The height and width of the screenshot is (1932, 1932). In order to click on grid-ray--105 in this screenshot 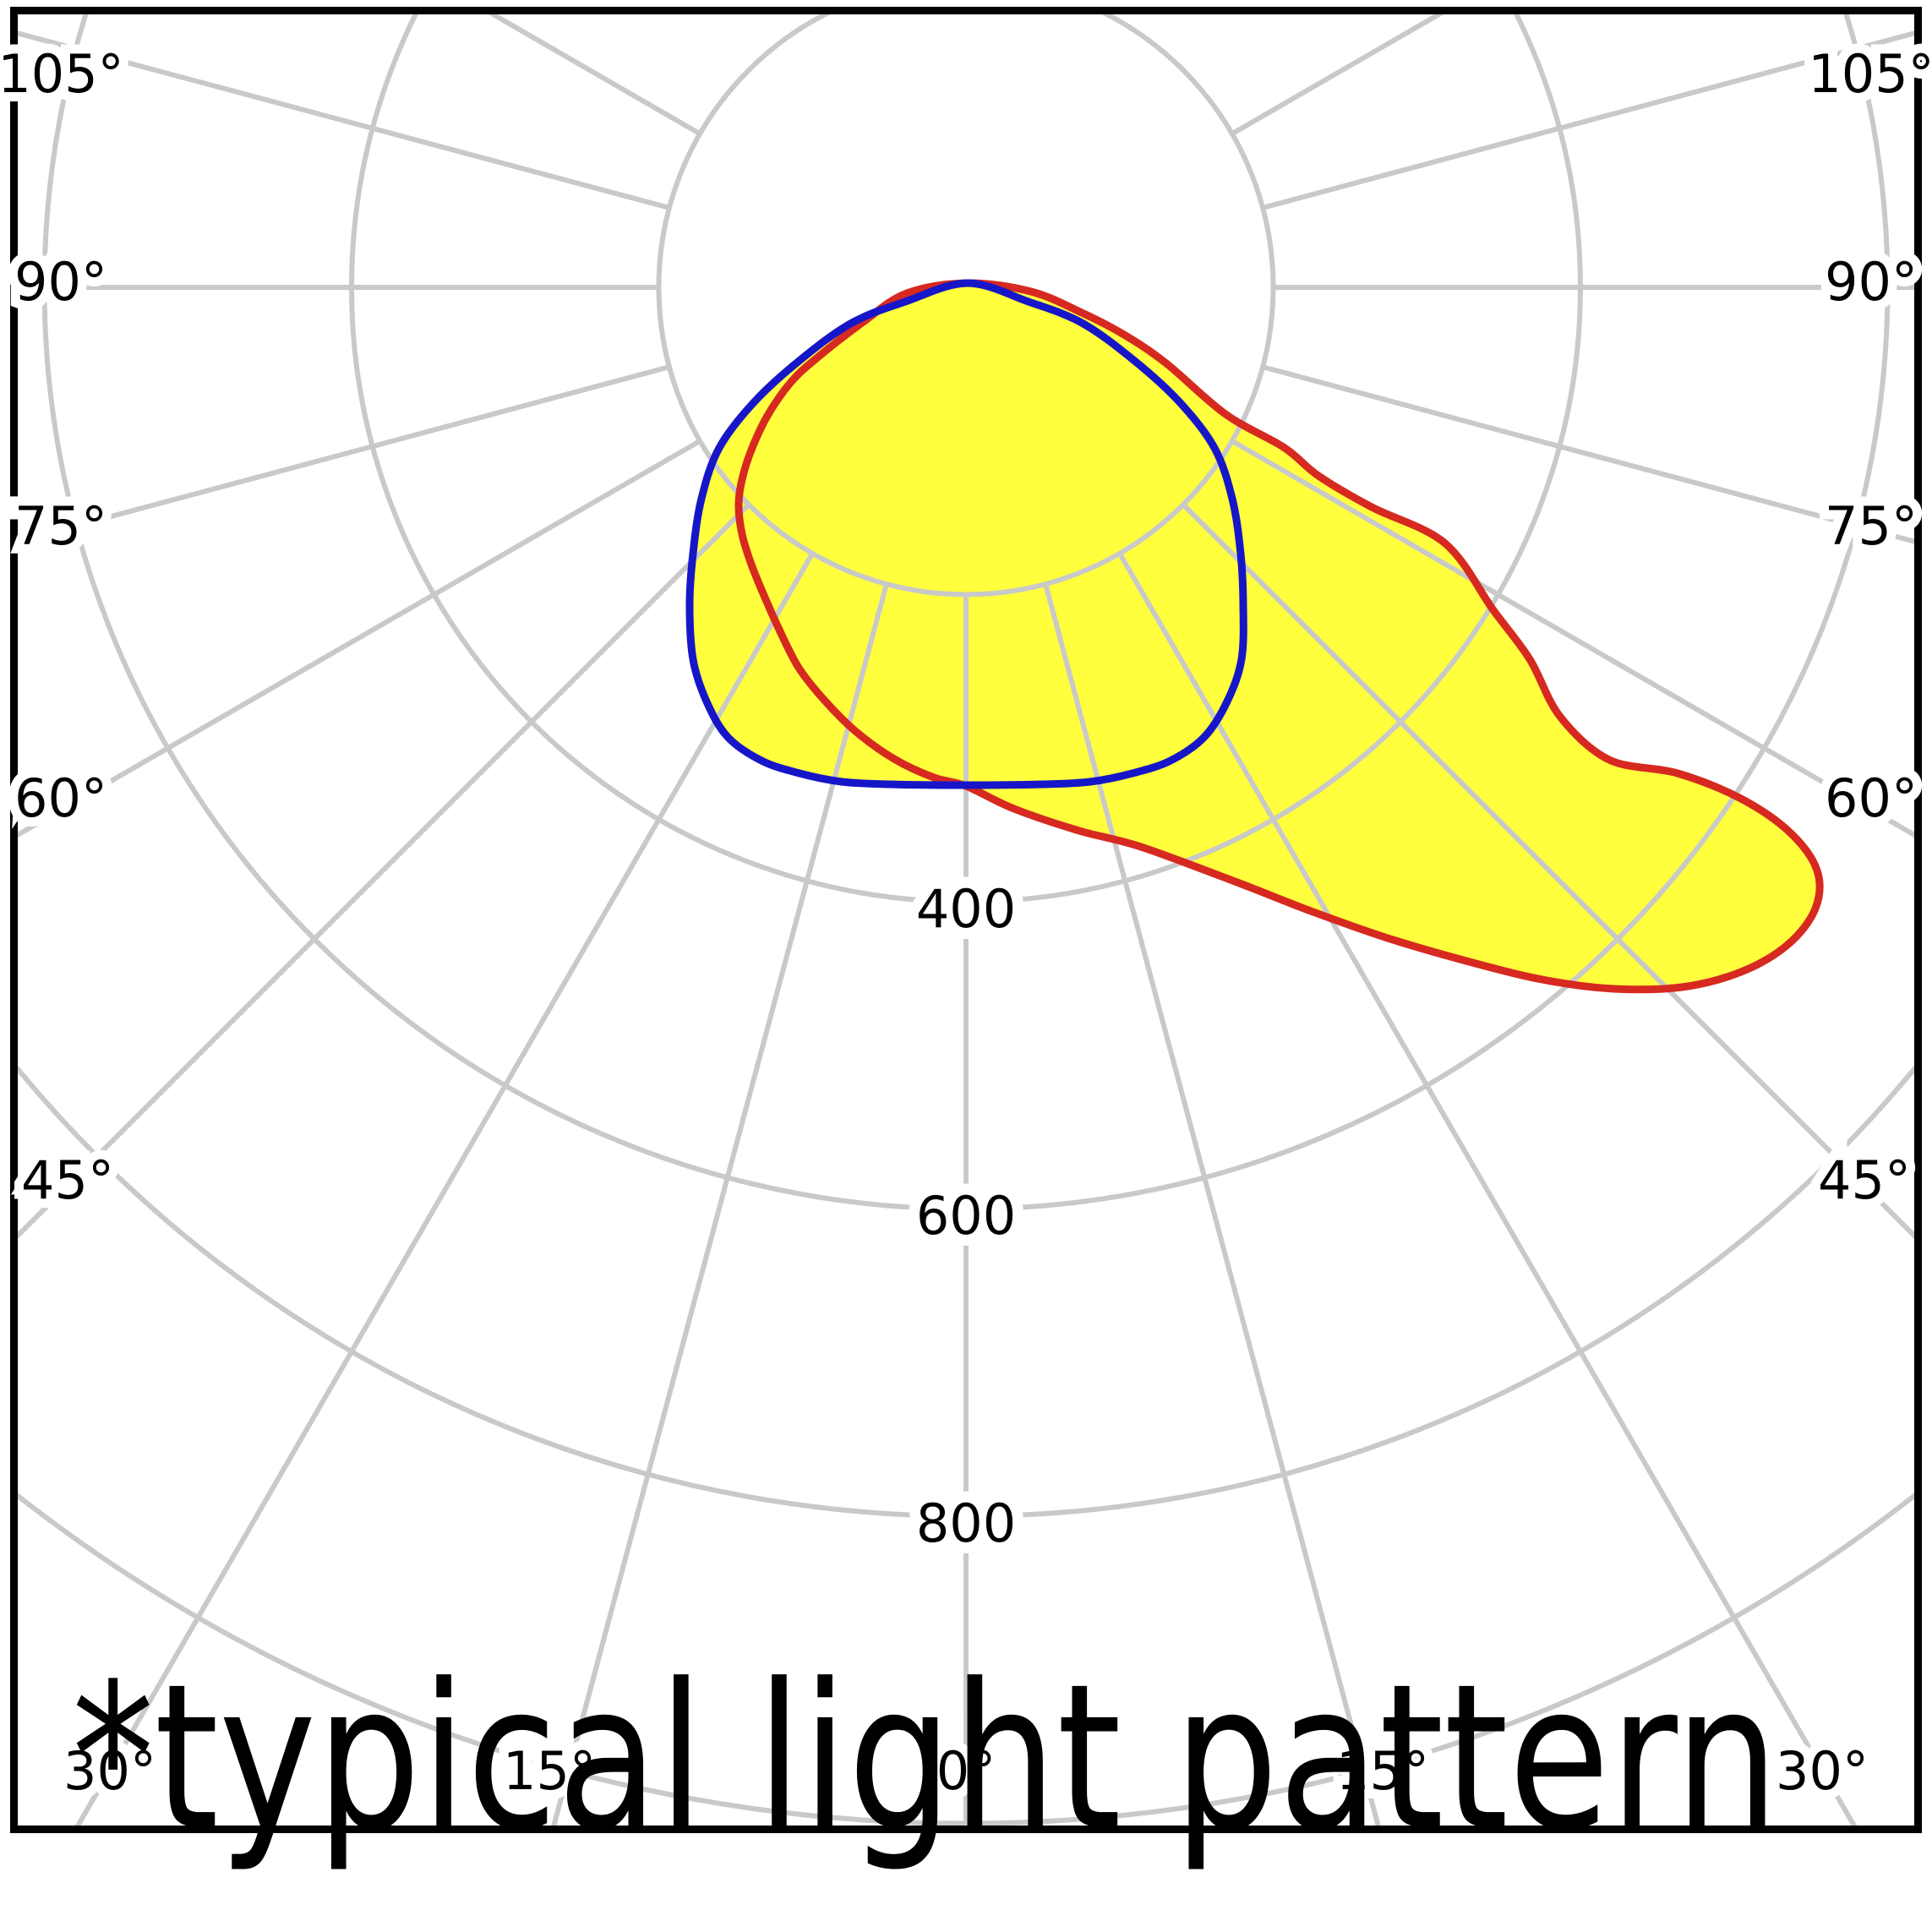, I will do `click(344, 120)`.